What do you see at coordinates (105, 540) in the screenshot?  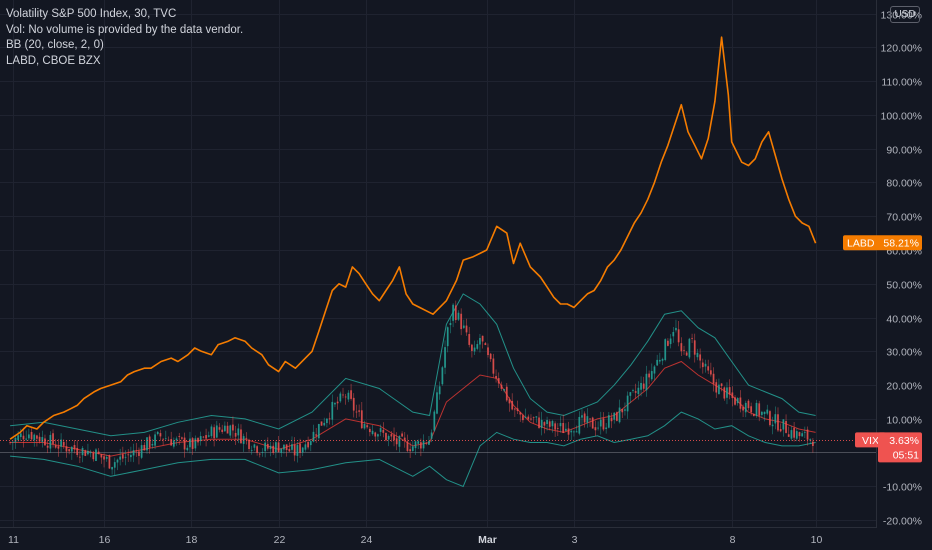 I see `x-tick-label: 16` at bounding box center [105, 540].